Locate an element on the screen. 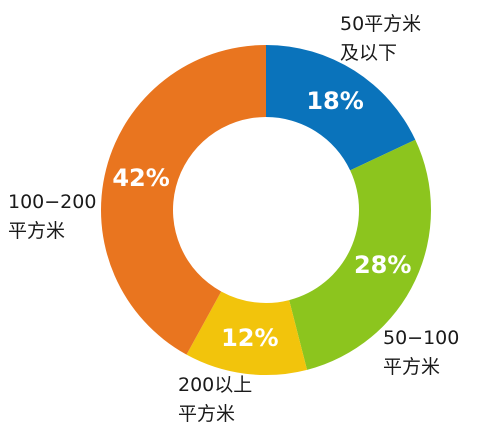  slice-percent-label: 42% is located at coordinates (140, 178).